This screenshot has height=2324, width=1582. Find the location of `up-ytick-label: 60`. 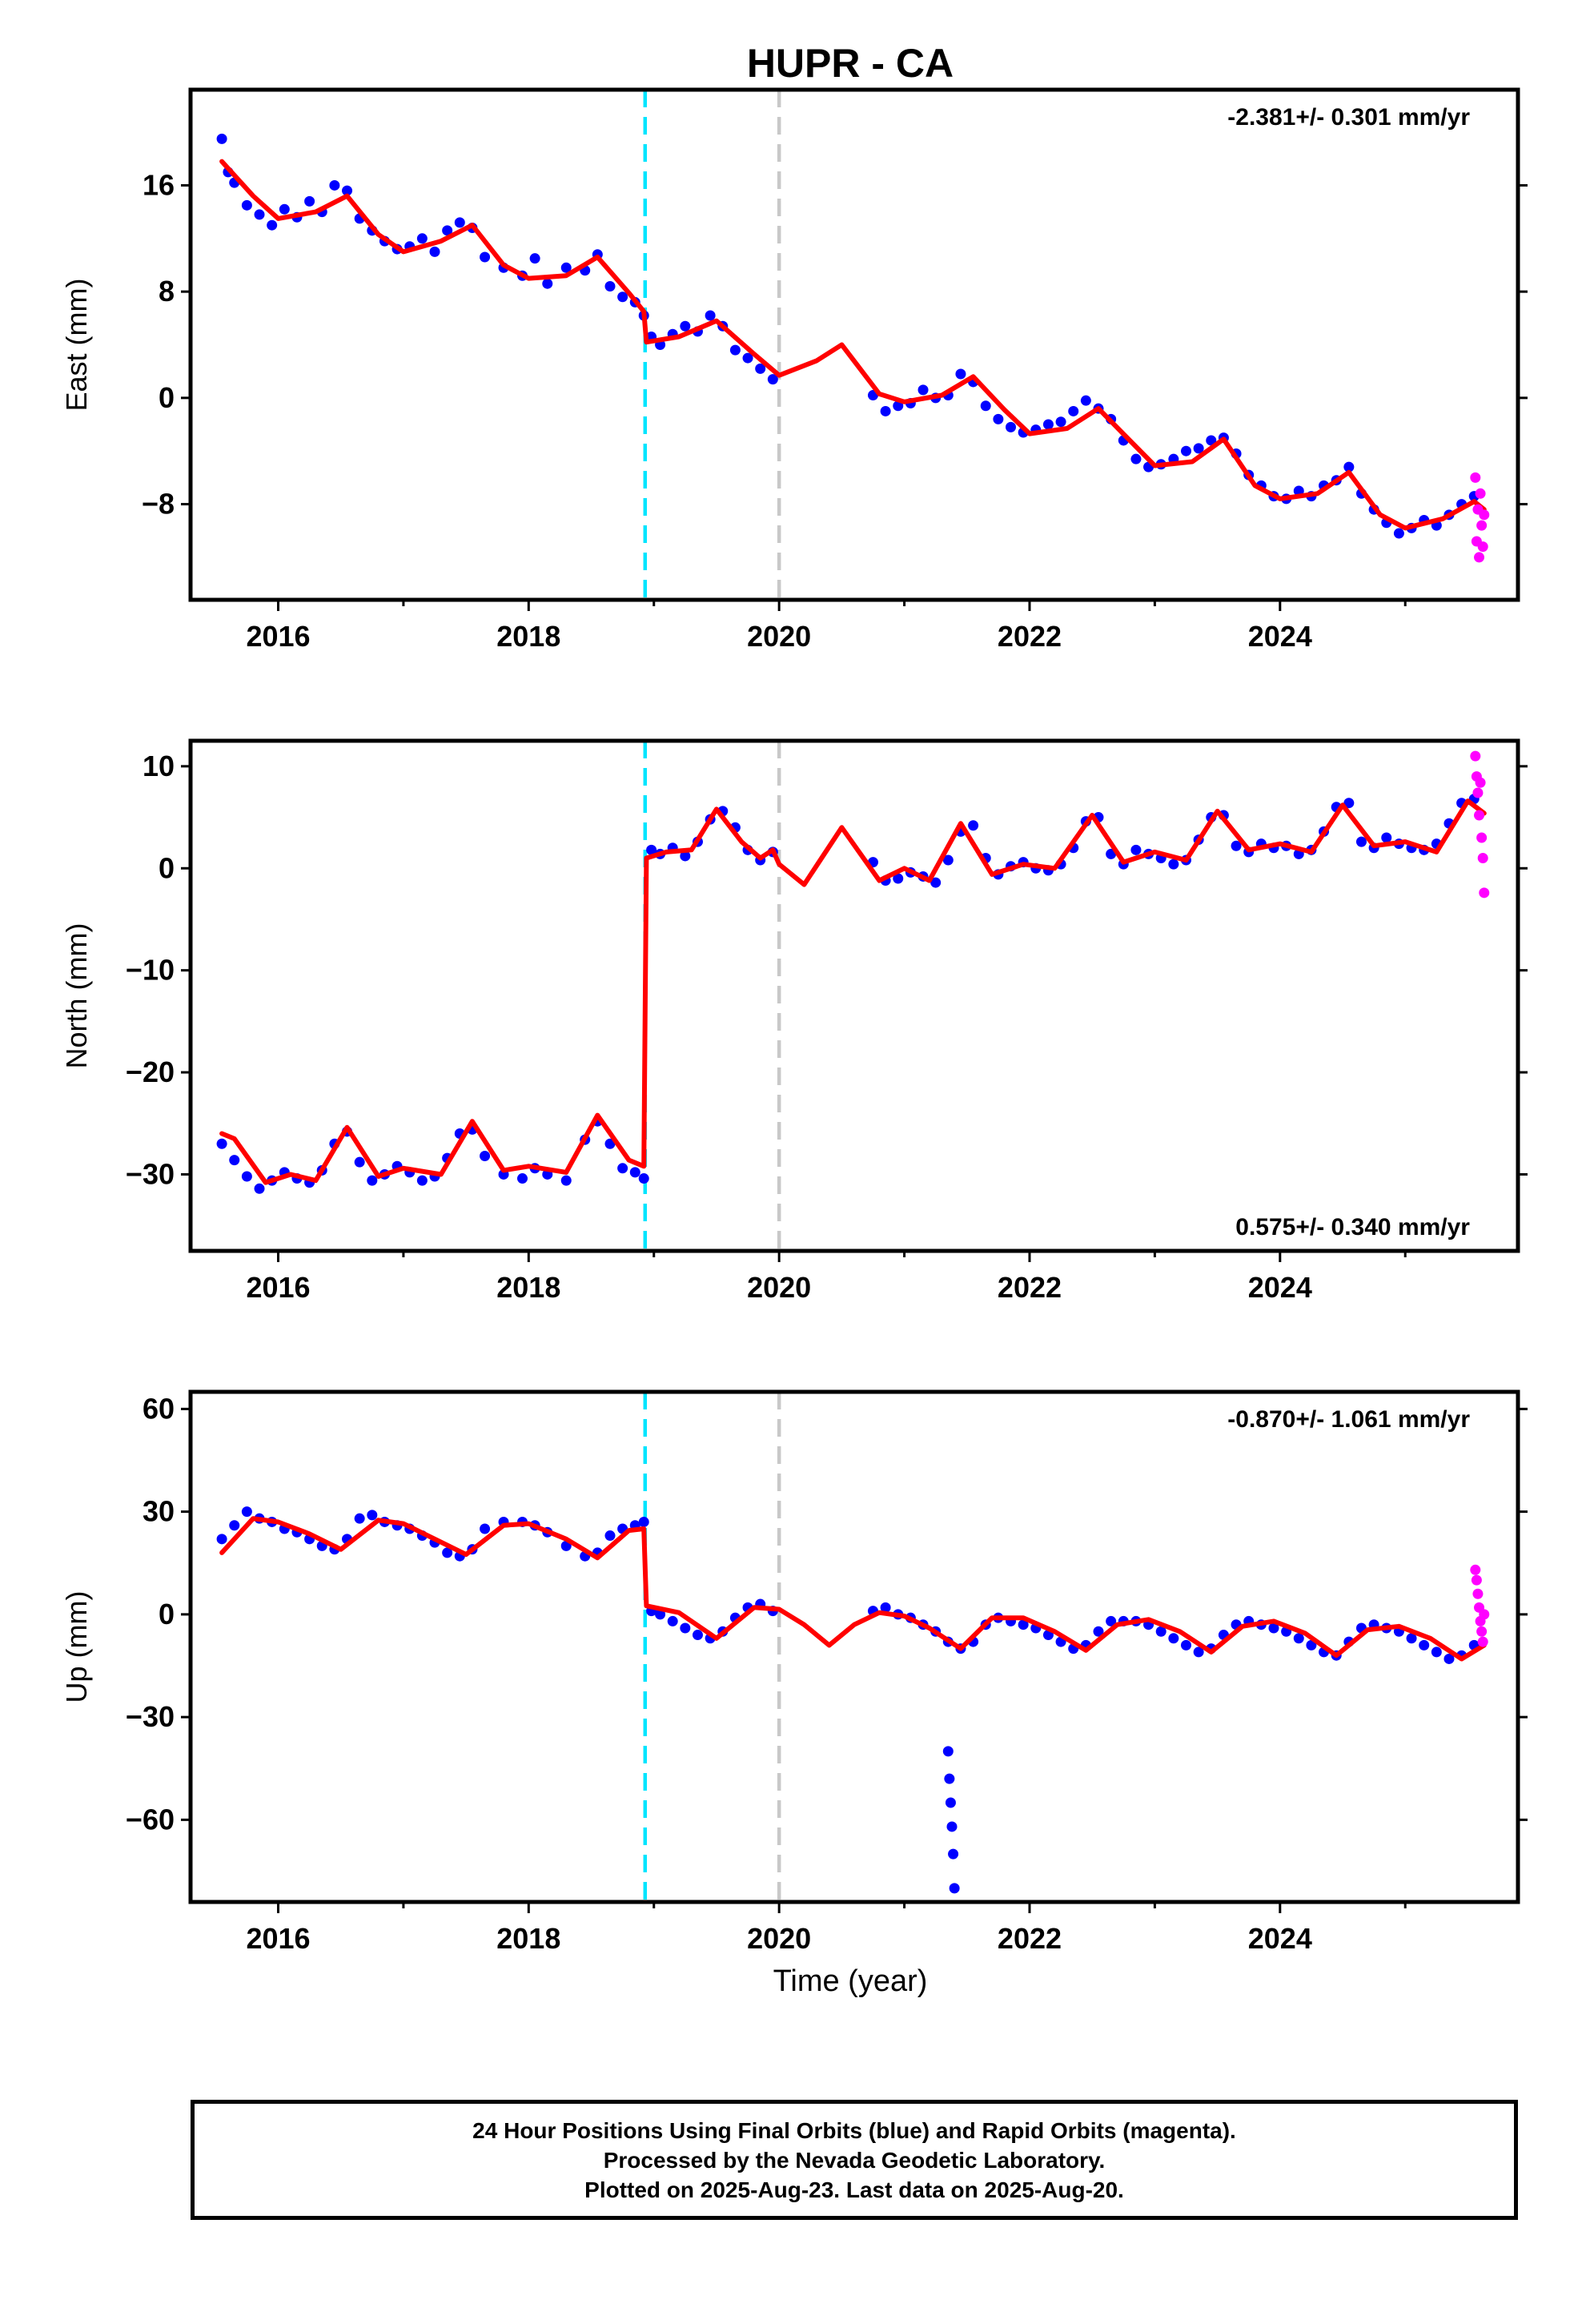

up-ytick-label: 60 is located at coordinates (159, 1408).